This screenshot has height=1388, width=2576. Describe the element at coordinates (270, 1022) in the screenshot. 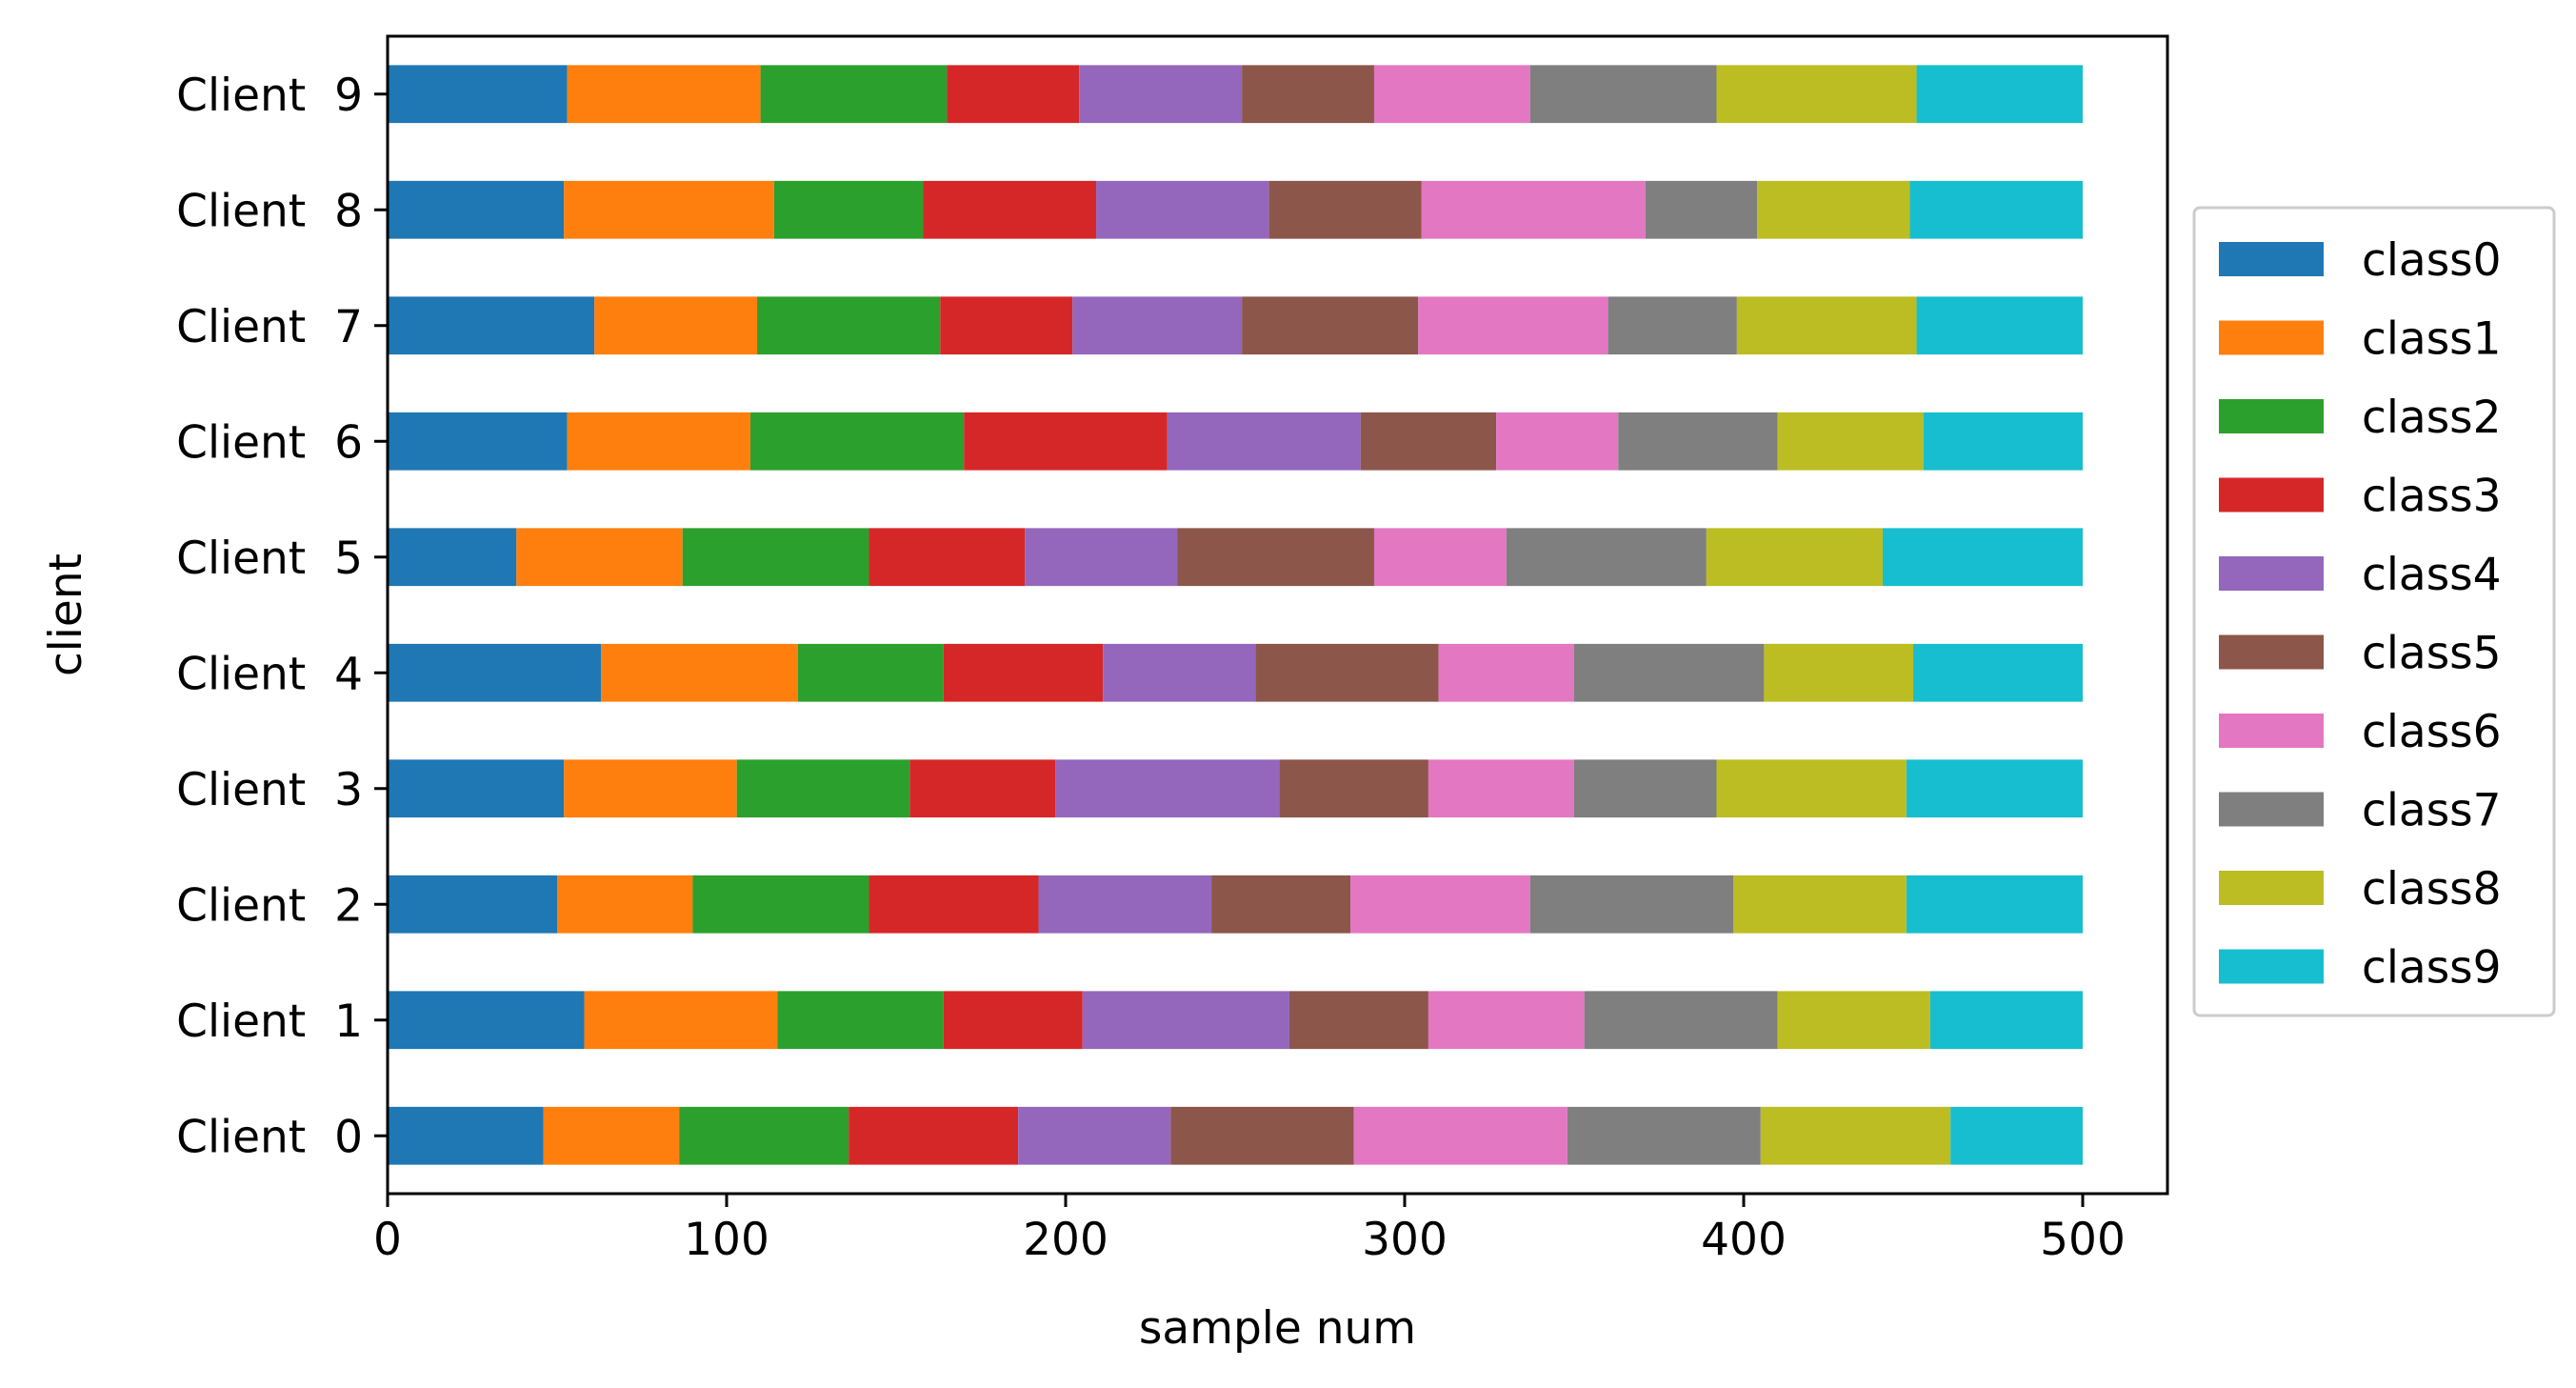

I see `y-tick-label: Client 1` at that location.